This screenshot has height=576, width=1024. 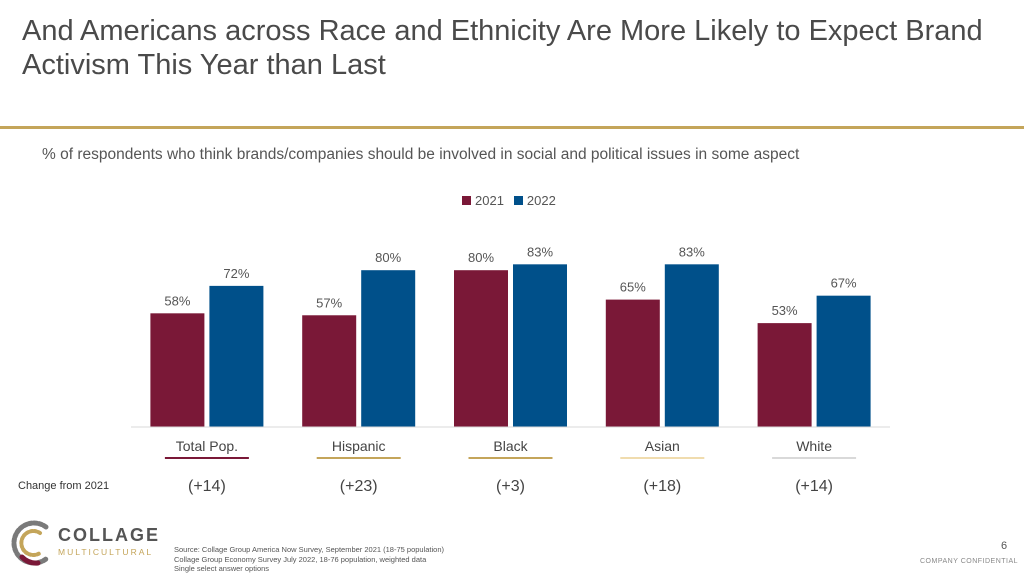 What do you see at coordinates (785, 310) in the screenshot?
I see `data-label-2021: 53%` at bounding box center [785, 310].